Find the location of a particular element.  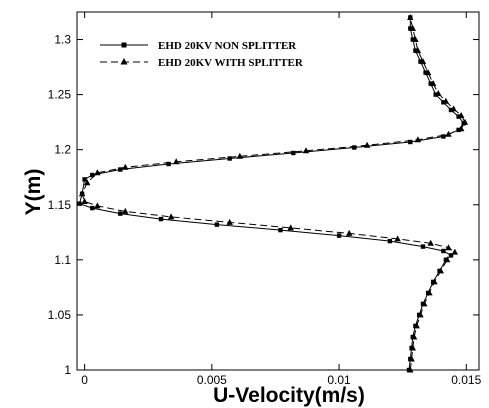

legend-marker-with-splitter is located at coordinates (124, 61).